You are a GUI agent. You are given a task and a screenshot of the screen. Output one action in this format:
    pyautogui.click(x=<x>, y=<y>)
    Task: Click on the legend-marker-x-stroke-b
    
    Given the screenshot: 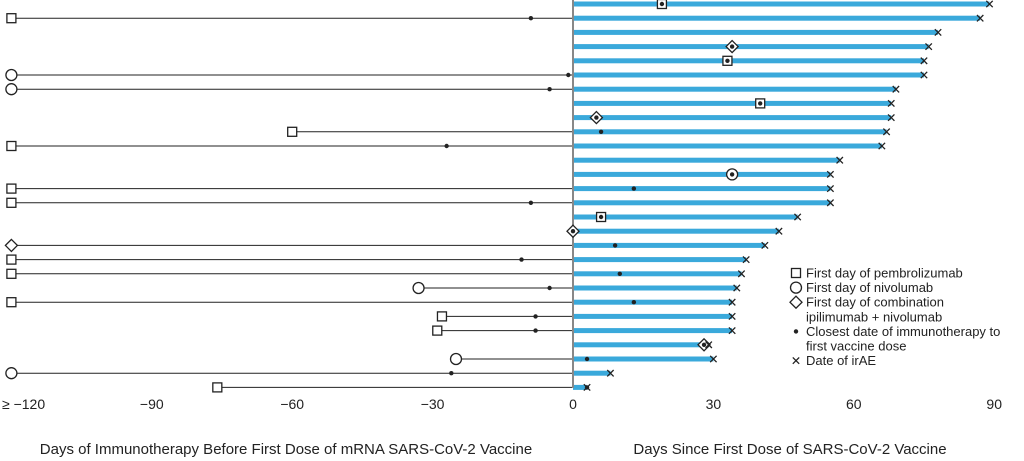 What is the action you would take?
    pyautogui.click(x=796, y=360)
    